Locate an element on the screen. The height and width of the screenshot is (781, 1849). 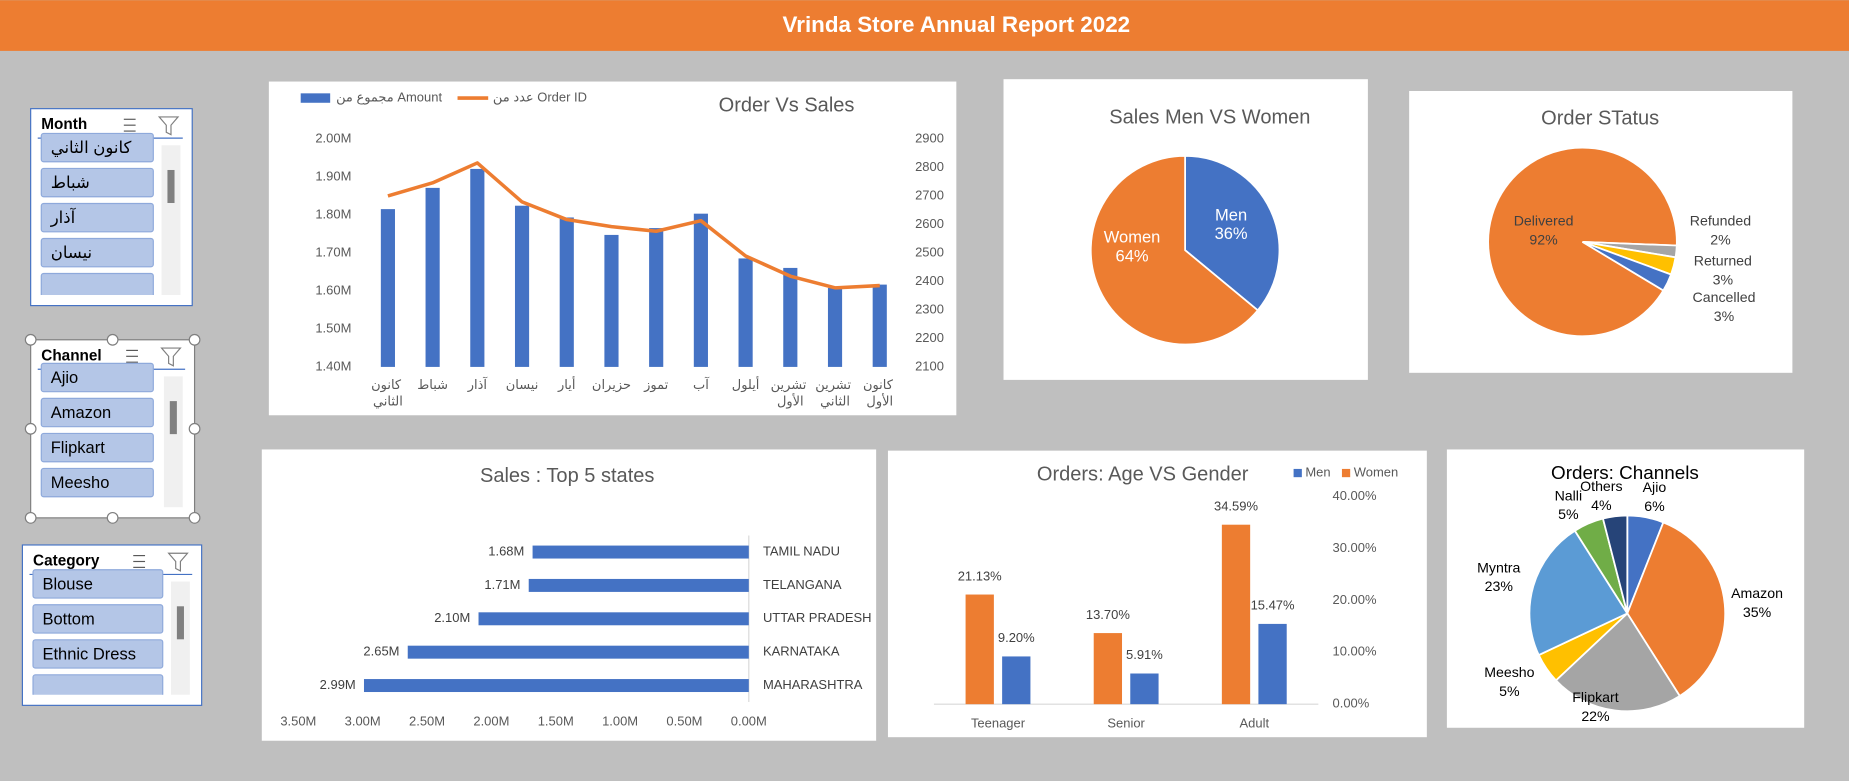
y-tick-label: MAHARASHTRA is located at coordinates (813, 684).